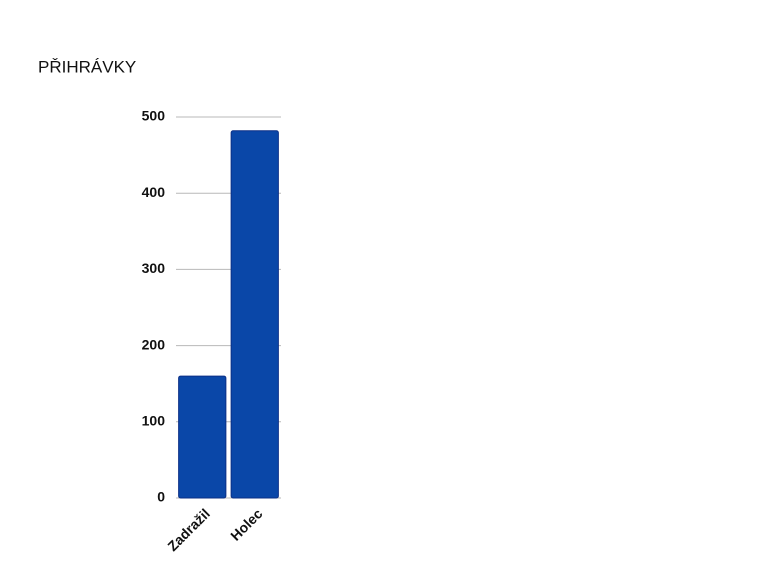  I want to click on y-tick-label: 400, so click(154, 192).